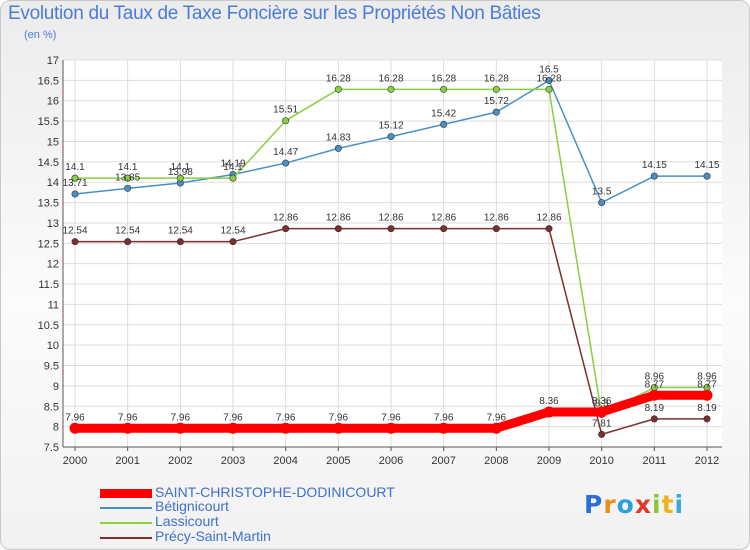 This screenshot has height=550, width=750. Describe the element at coordinates (496, 101) in the screenshot. I see `data-label: 15.72` at that location.